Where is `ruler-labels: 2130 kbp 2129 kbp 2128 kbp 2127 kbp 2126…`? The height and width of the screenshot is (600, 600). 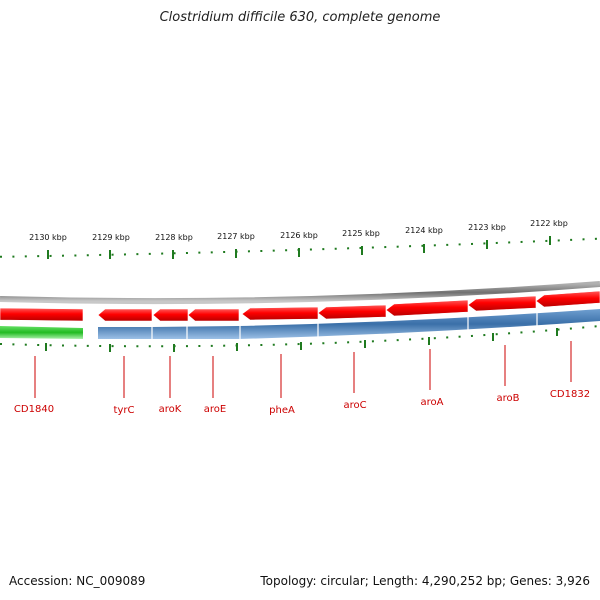 ruler-labels: 2130 kbp 2129 kbp 2128 kbp 2127 kbp 2126… is located at coordinates (298, 230).